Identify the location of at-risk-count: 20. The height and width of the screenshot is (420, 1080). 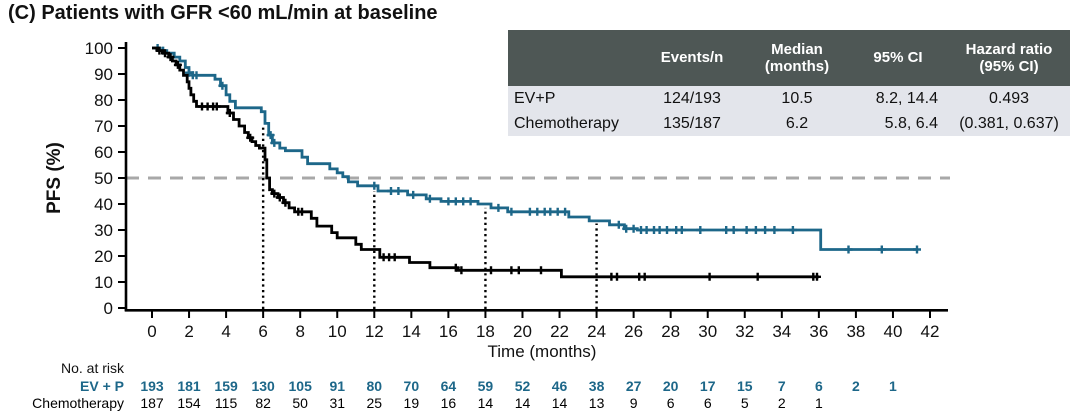
(671, 386).